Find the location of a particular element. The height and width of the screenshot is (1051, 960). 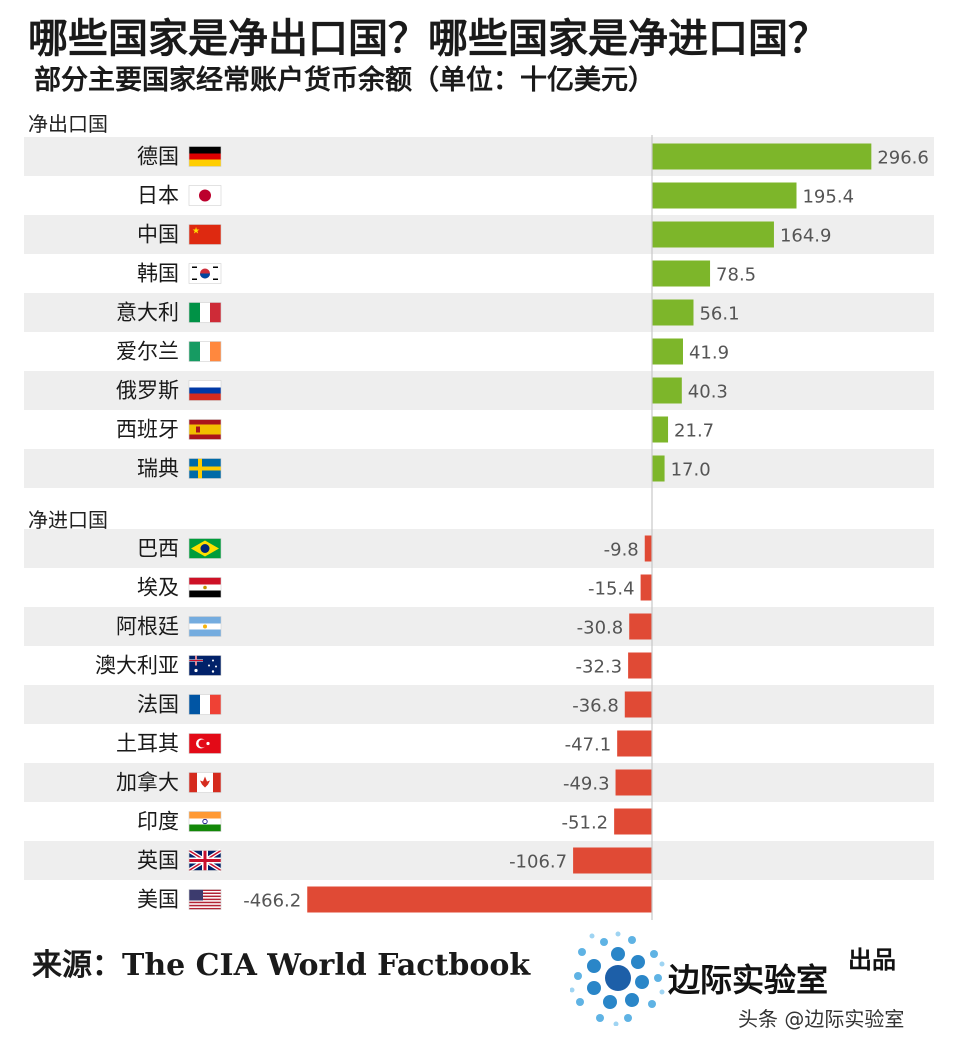

country-label: 加拿大 is located at coordinates (147, 783).